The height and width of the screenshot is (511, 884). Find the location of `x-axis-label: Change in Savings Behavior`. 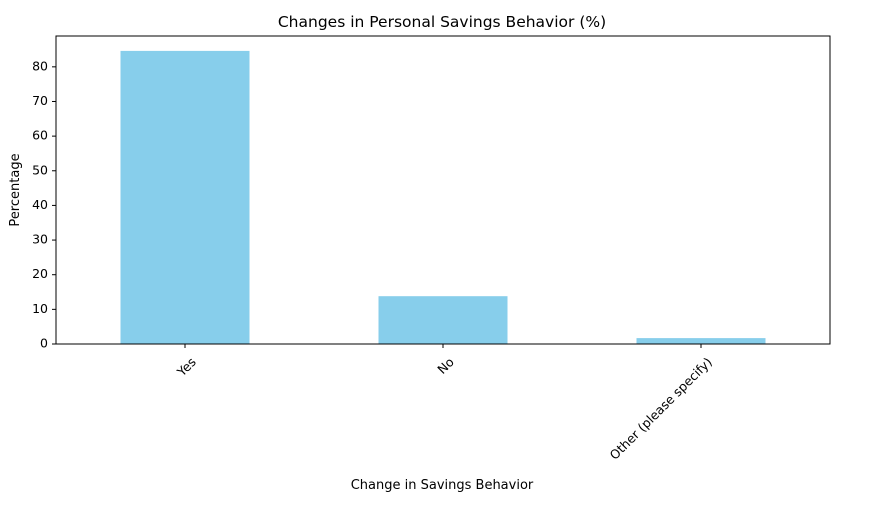

x-axis-label: Change in Savings Behavior is located at coordinates (442, 485).